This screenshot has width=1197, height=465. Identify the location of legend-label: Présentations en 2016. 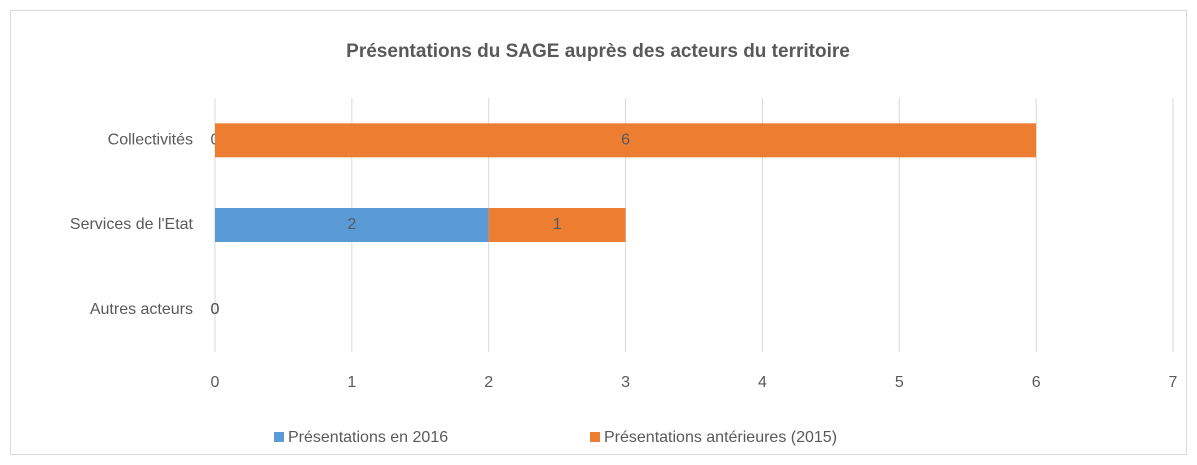
(368, 437).